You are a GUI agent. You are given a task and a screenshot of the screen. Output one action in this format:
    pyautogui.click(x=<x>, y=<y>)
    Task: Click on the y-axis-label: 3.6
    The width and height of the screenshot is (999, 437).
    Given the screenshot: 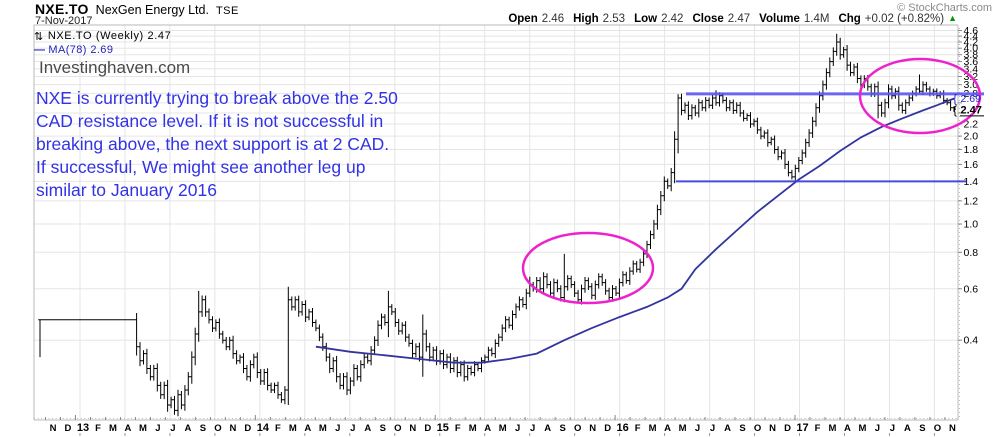 What is the action you would take?
    pyautogui.click(x=971, y=62)
    